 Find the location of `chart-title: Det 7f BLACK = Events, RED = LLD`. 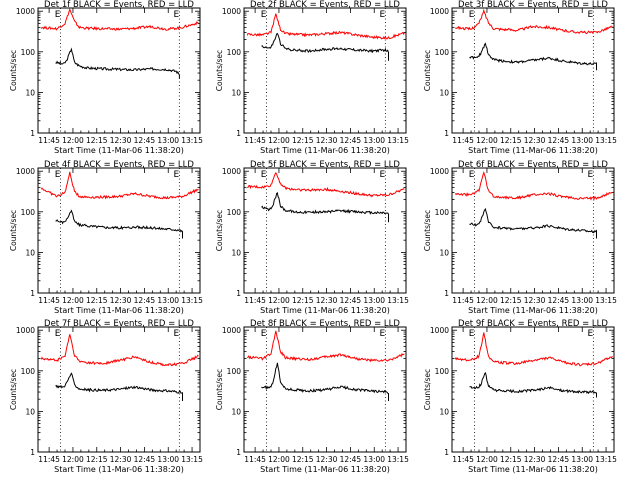

chart-title: Det 7f BLACK = Events, RED = LLD is located at coordinates (119, 324).